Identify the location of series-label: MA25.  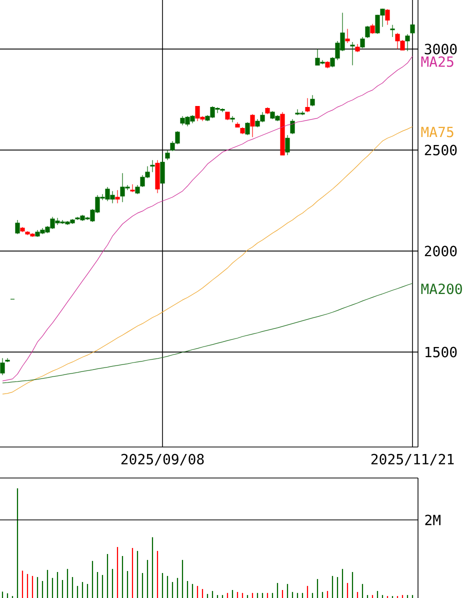
(437, 61).